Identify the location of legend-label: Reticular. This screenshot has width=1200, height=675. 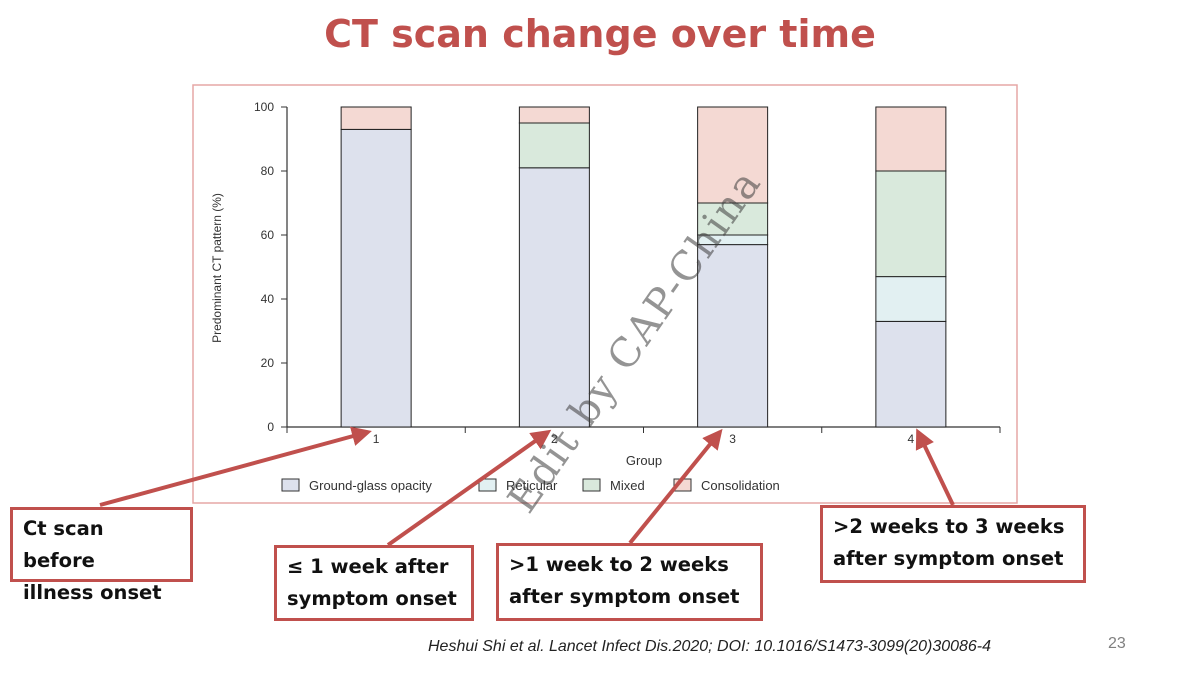
(532, 485).